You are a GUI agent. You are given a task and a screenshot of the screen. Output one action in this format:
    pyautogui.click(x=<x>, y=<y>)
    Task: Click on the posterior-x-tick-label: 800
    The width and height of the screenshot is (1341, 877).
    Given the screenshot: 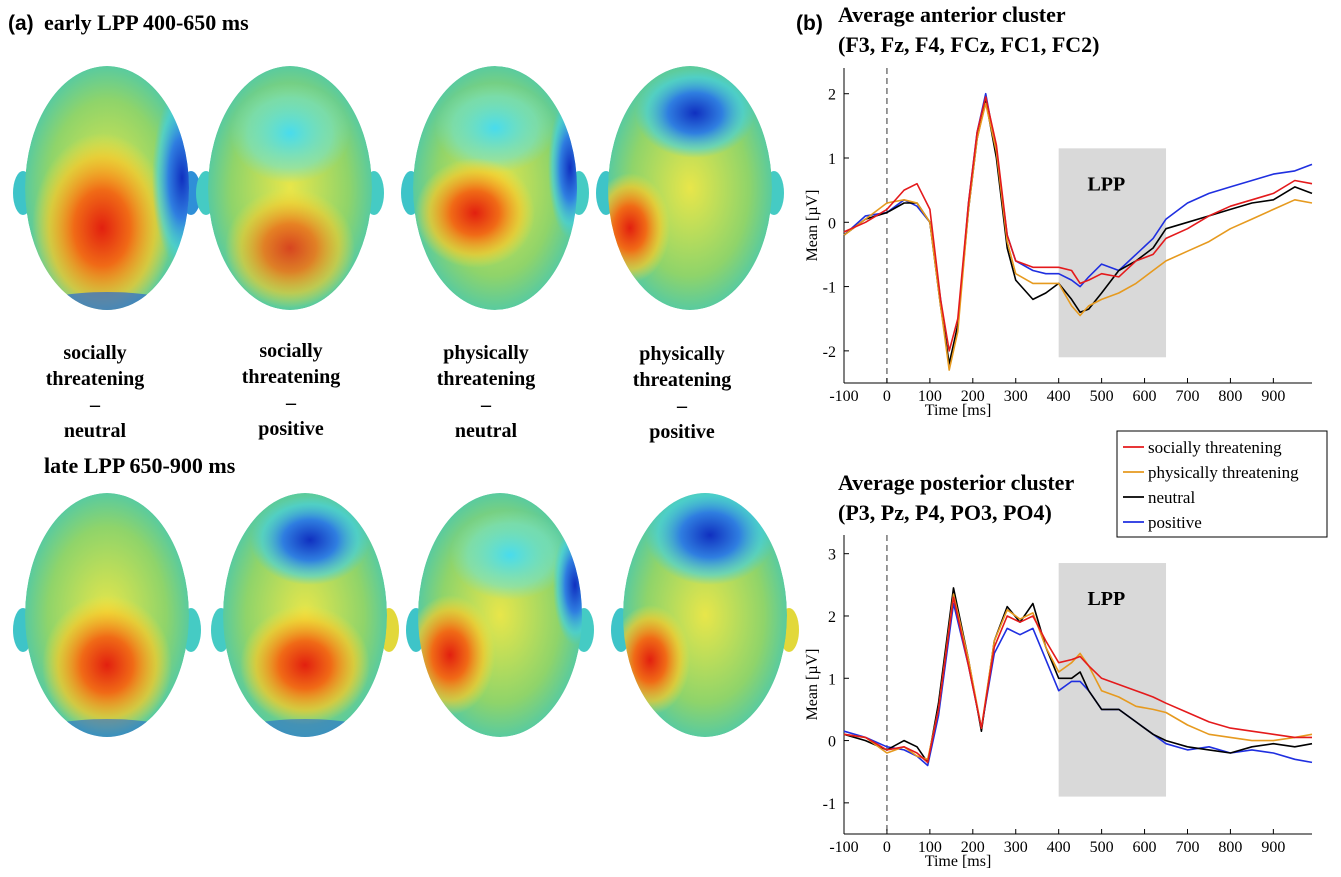 What is the action you would take?
    pyautogui.click(x=1230, y=847)
    